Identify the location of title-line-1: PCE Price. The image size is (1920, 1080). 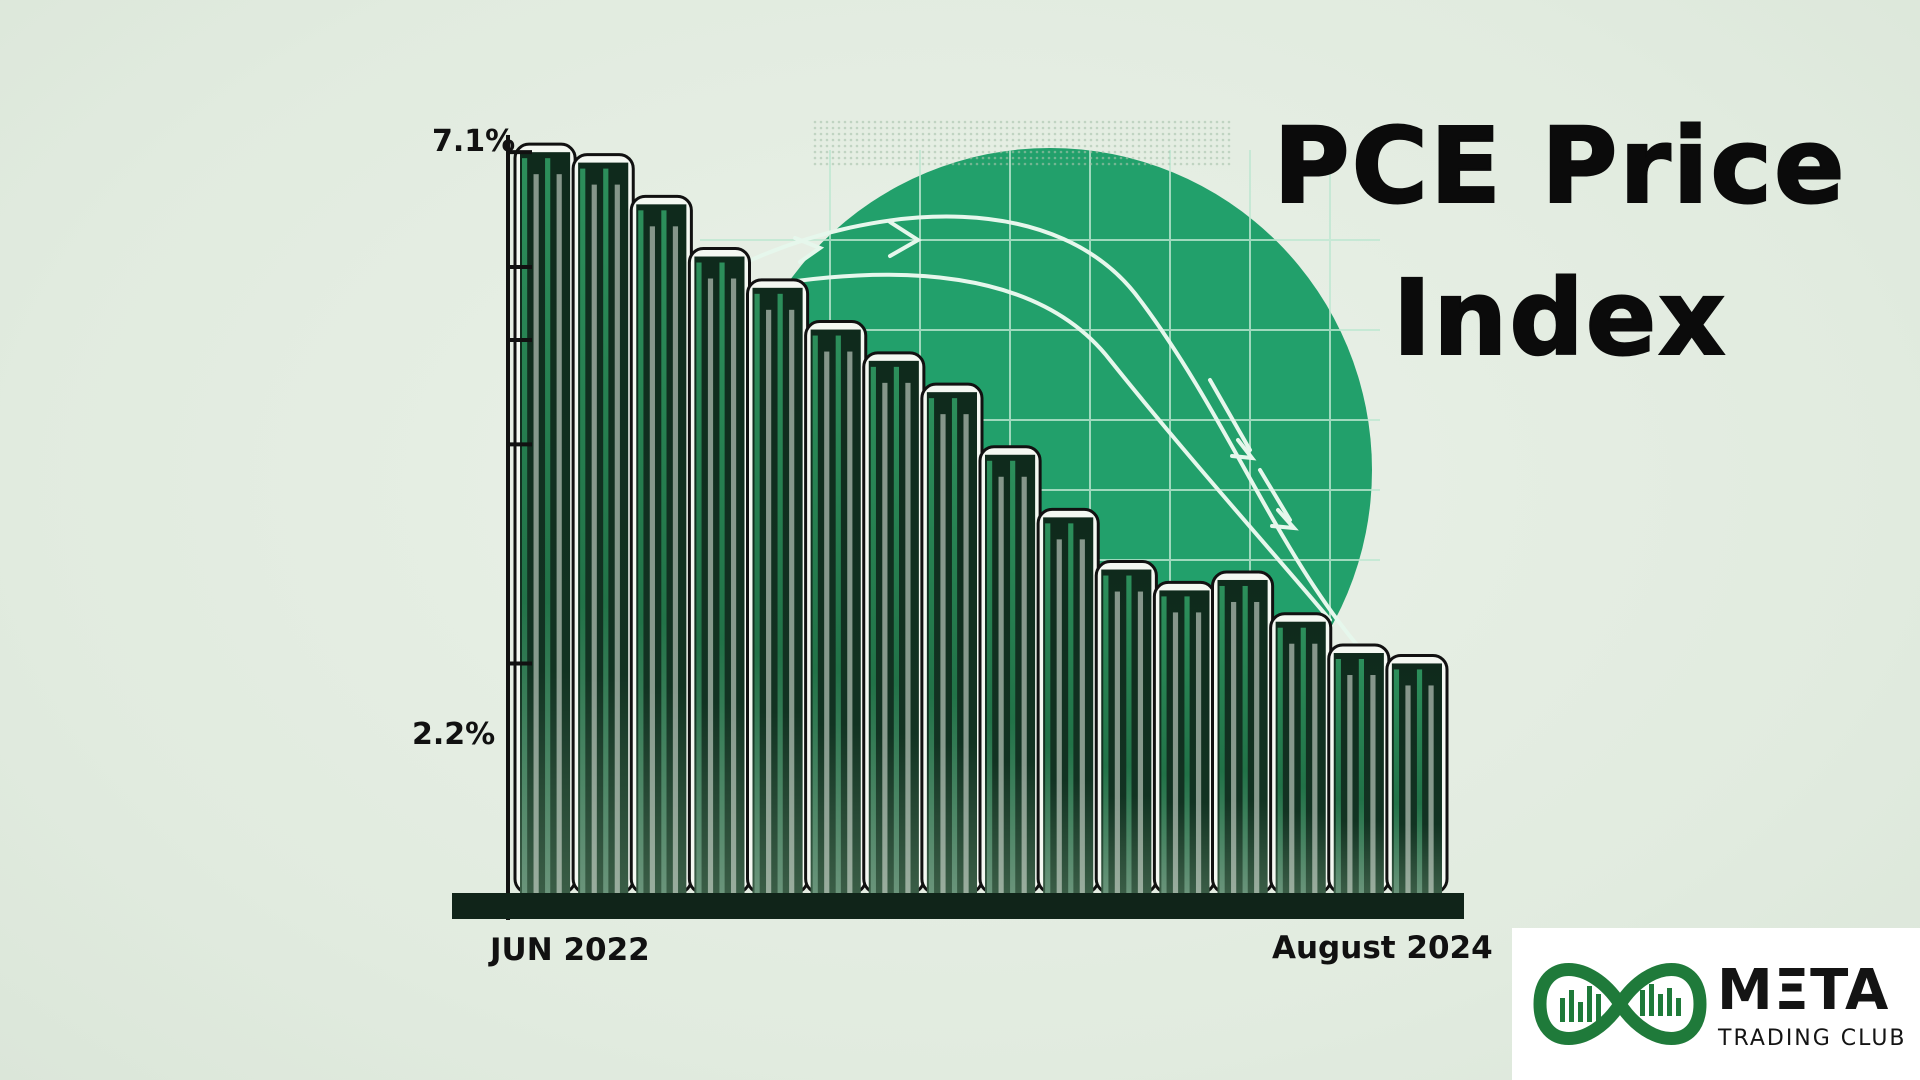
(1559, 166).